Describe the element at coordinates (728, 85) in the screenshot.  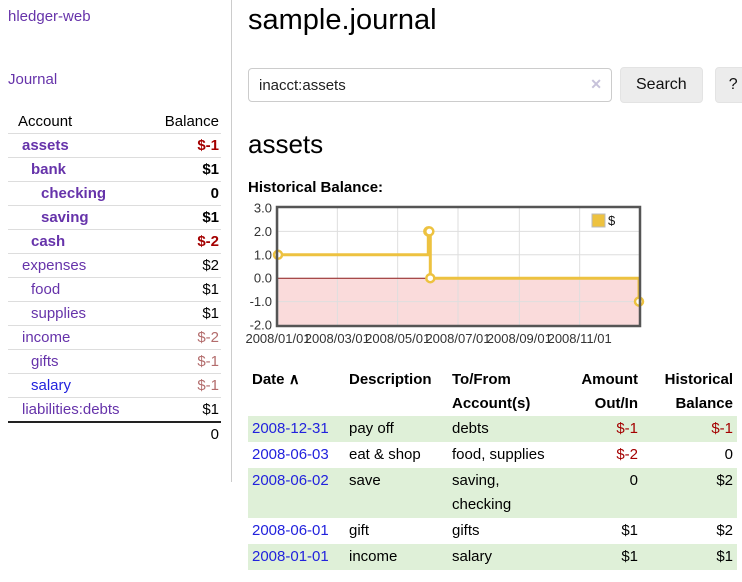
I see `help-button: ?` at that location.